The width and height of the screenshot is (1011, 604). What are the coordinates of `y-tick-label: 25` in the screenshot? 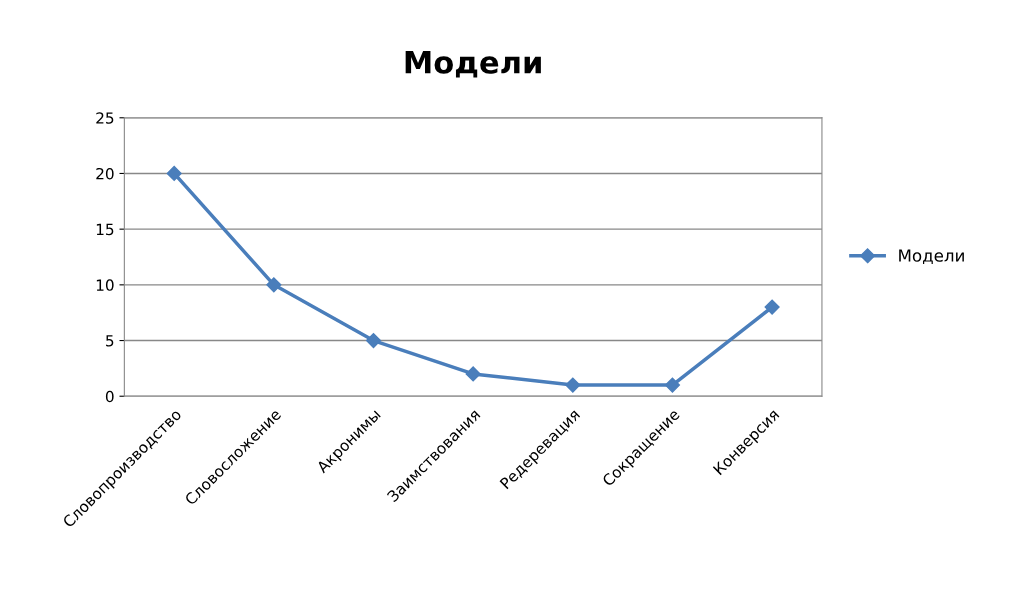 It's located at (105, 118).